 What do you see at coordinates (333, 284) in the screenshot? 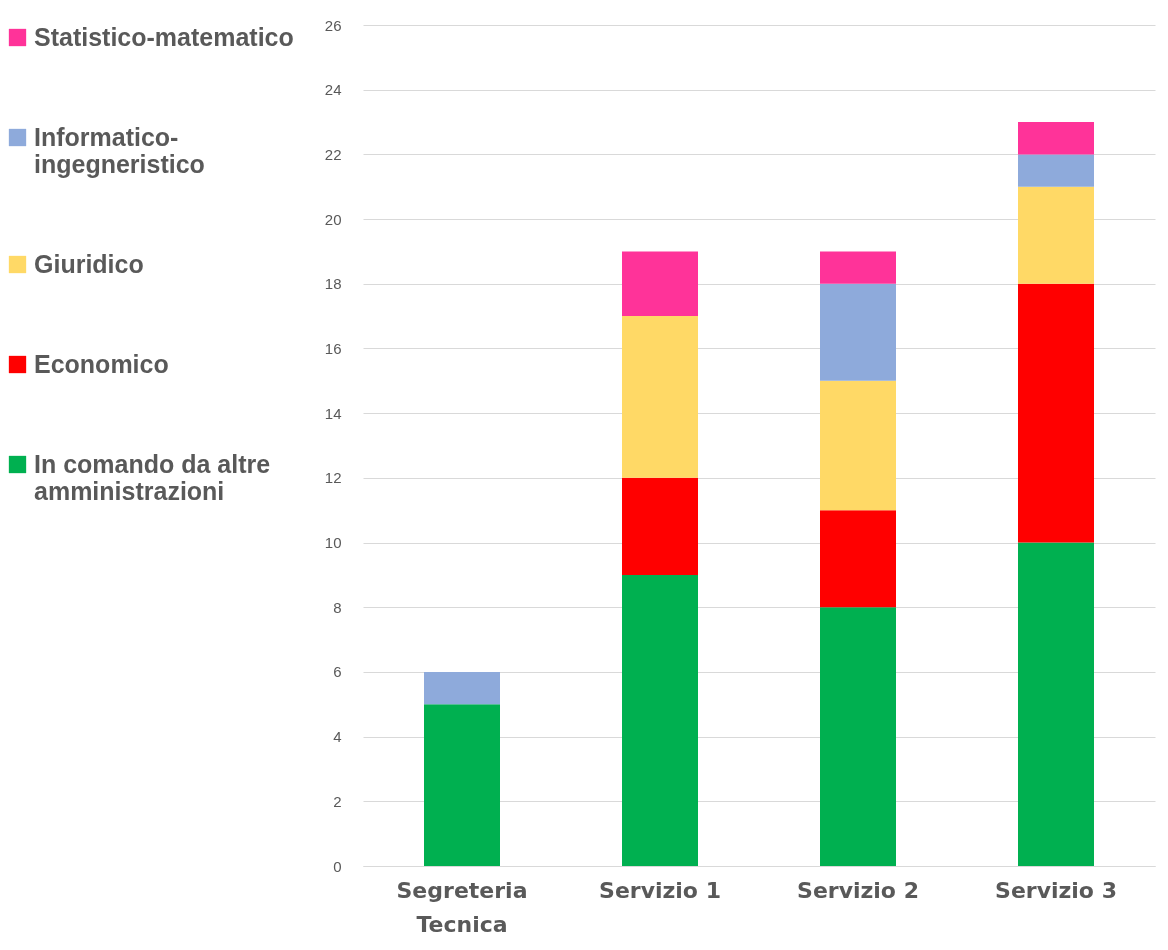
I see `y-tick-label: 18` at bounding box center [333, 284].